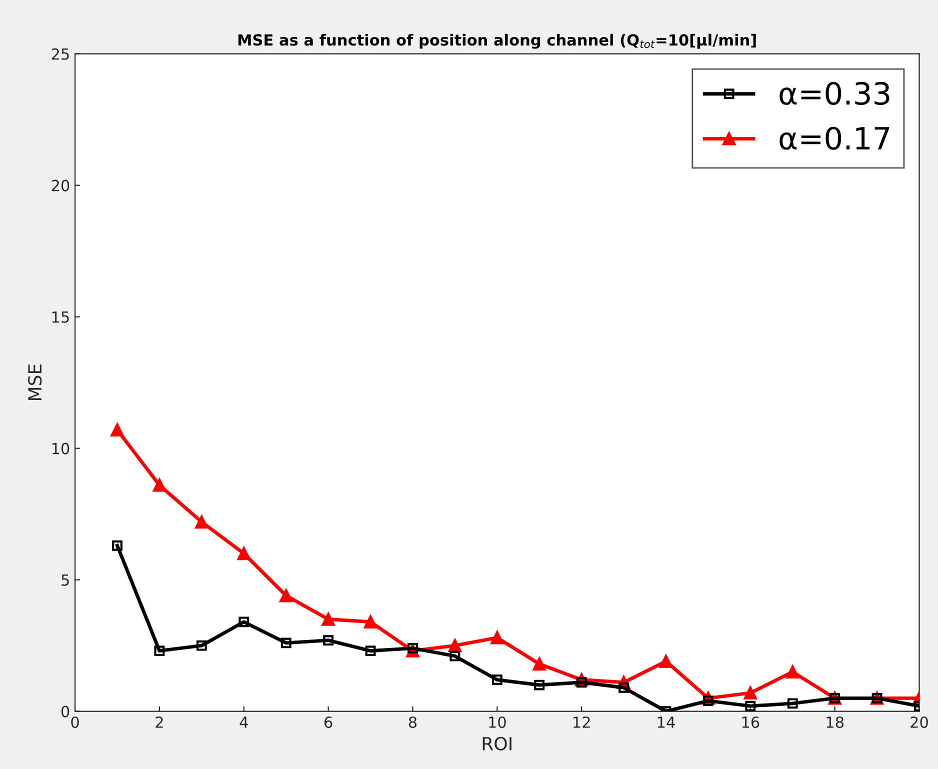 This screenshot has height=769, width=938. Describe the element at coordinates (65, 712) in the screenshot. I see `y-tick-label: 0` at that location.